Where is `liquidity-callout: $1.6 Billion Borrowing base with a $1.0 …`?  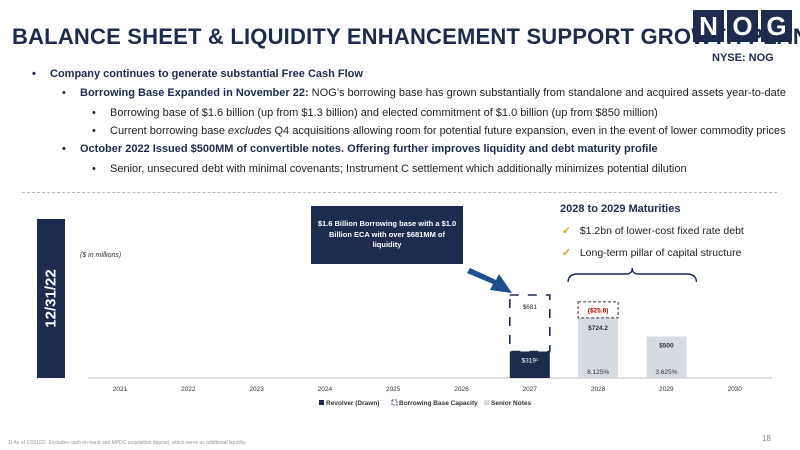 liquidity-callout: $1.6 Billion Borrowing base with a $1.0 … is located at coordinates (387, 235).